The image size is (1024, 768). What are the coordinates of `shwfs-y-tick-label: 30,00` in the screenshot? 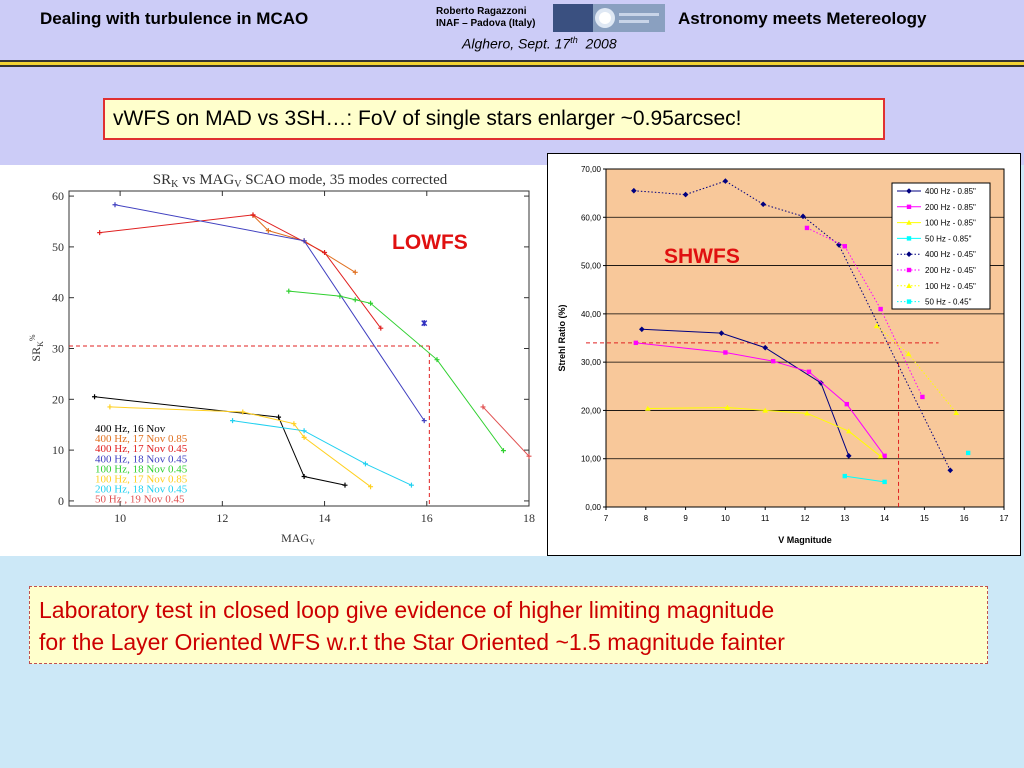 It's located at (591, 362).